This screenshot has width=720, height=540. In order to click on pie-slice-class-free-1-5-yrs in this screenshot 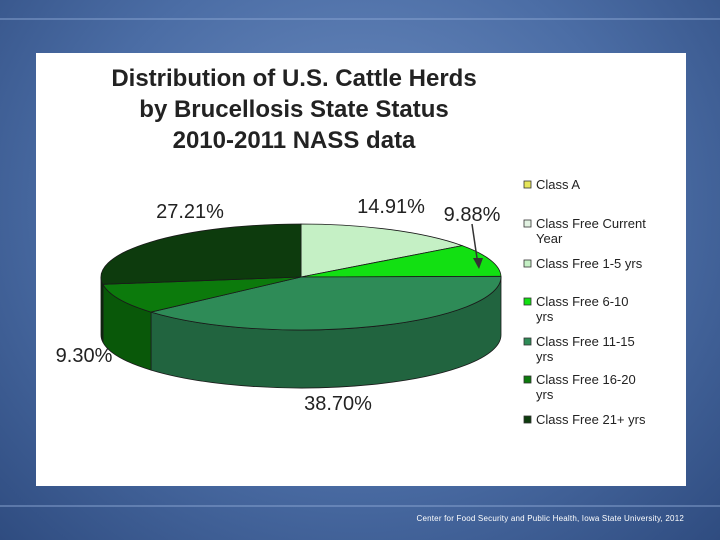, I will do `click(382, 250)`.